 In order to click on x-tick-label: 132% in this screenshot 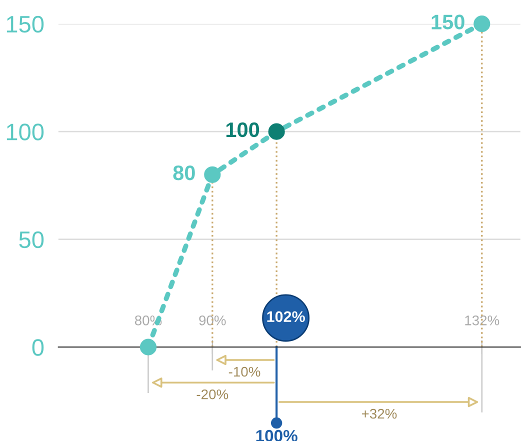, I will do `click(482, 320)`.